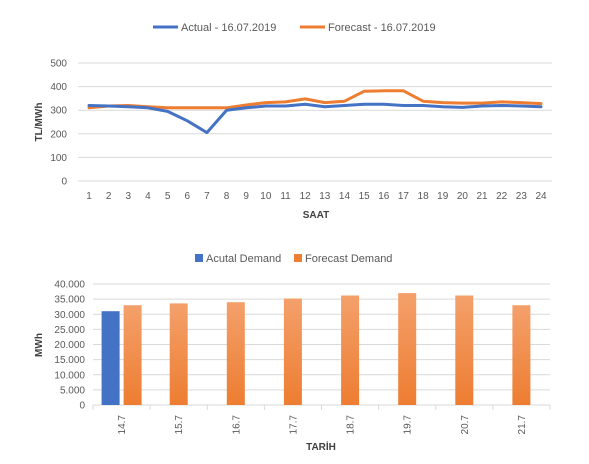 Image resolution: width=589 pixels, height=464 pixels. Describe the element at coordinates (89, 196) in the screenshot. I see `x-tick-label: 1` at that location.